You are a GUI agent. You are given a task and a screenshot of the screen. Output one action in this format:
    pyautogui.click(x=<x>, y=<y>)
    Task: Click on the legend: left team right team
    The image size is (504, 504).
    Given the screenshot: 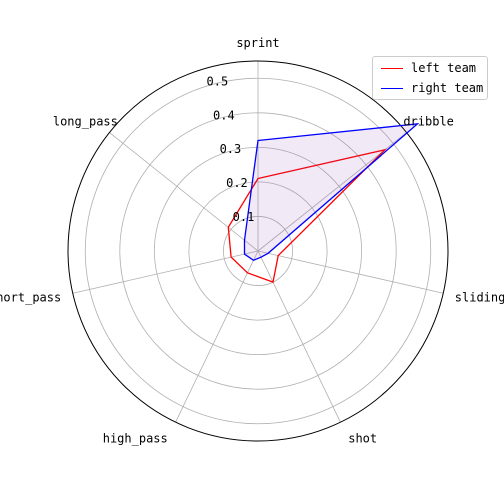 What is the action you would take?
    pyautogui.click(x=430, y=78)
    